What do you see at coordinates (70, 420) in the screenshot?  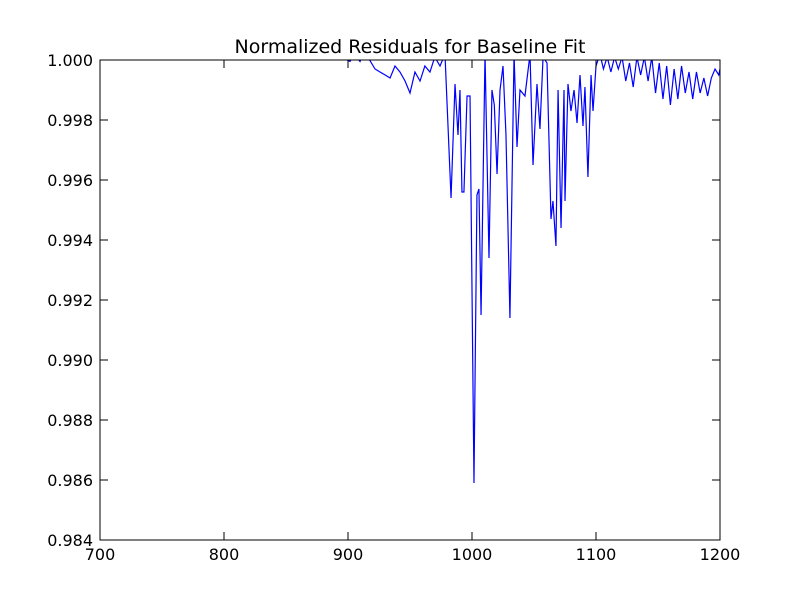 I see `y-tick-label: 0.988` at bounding box center [70, 420].